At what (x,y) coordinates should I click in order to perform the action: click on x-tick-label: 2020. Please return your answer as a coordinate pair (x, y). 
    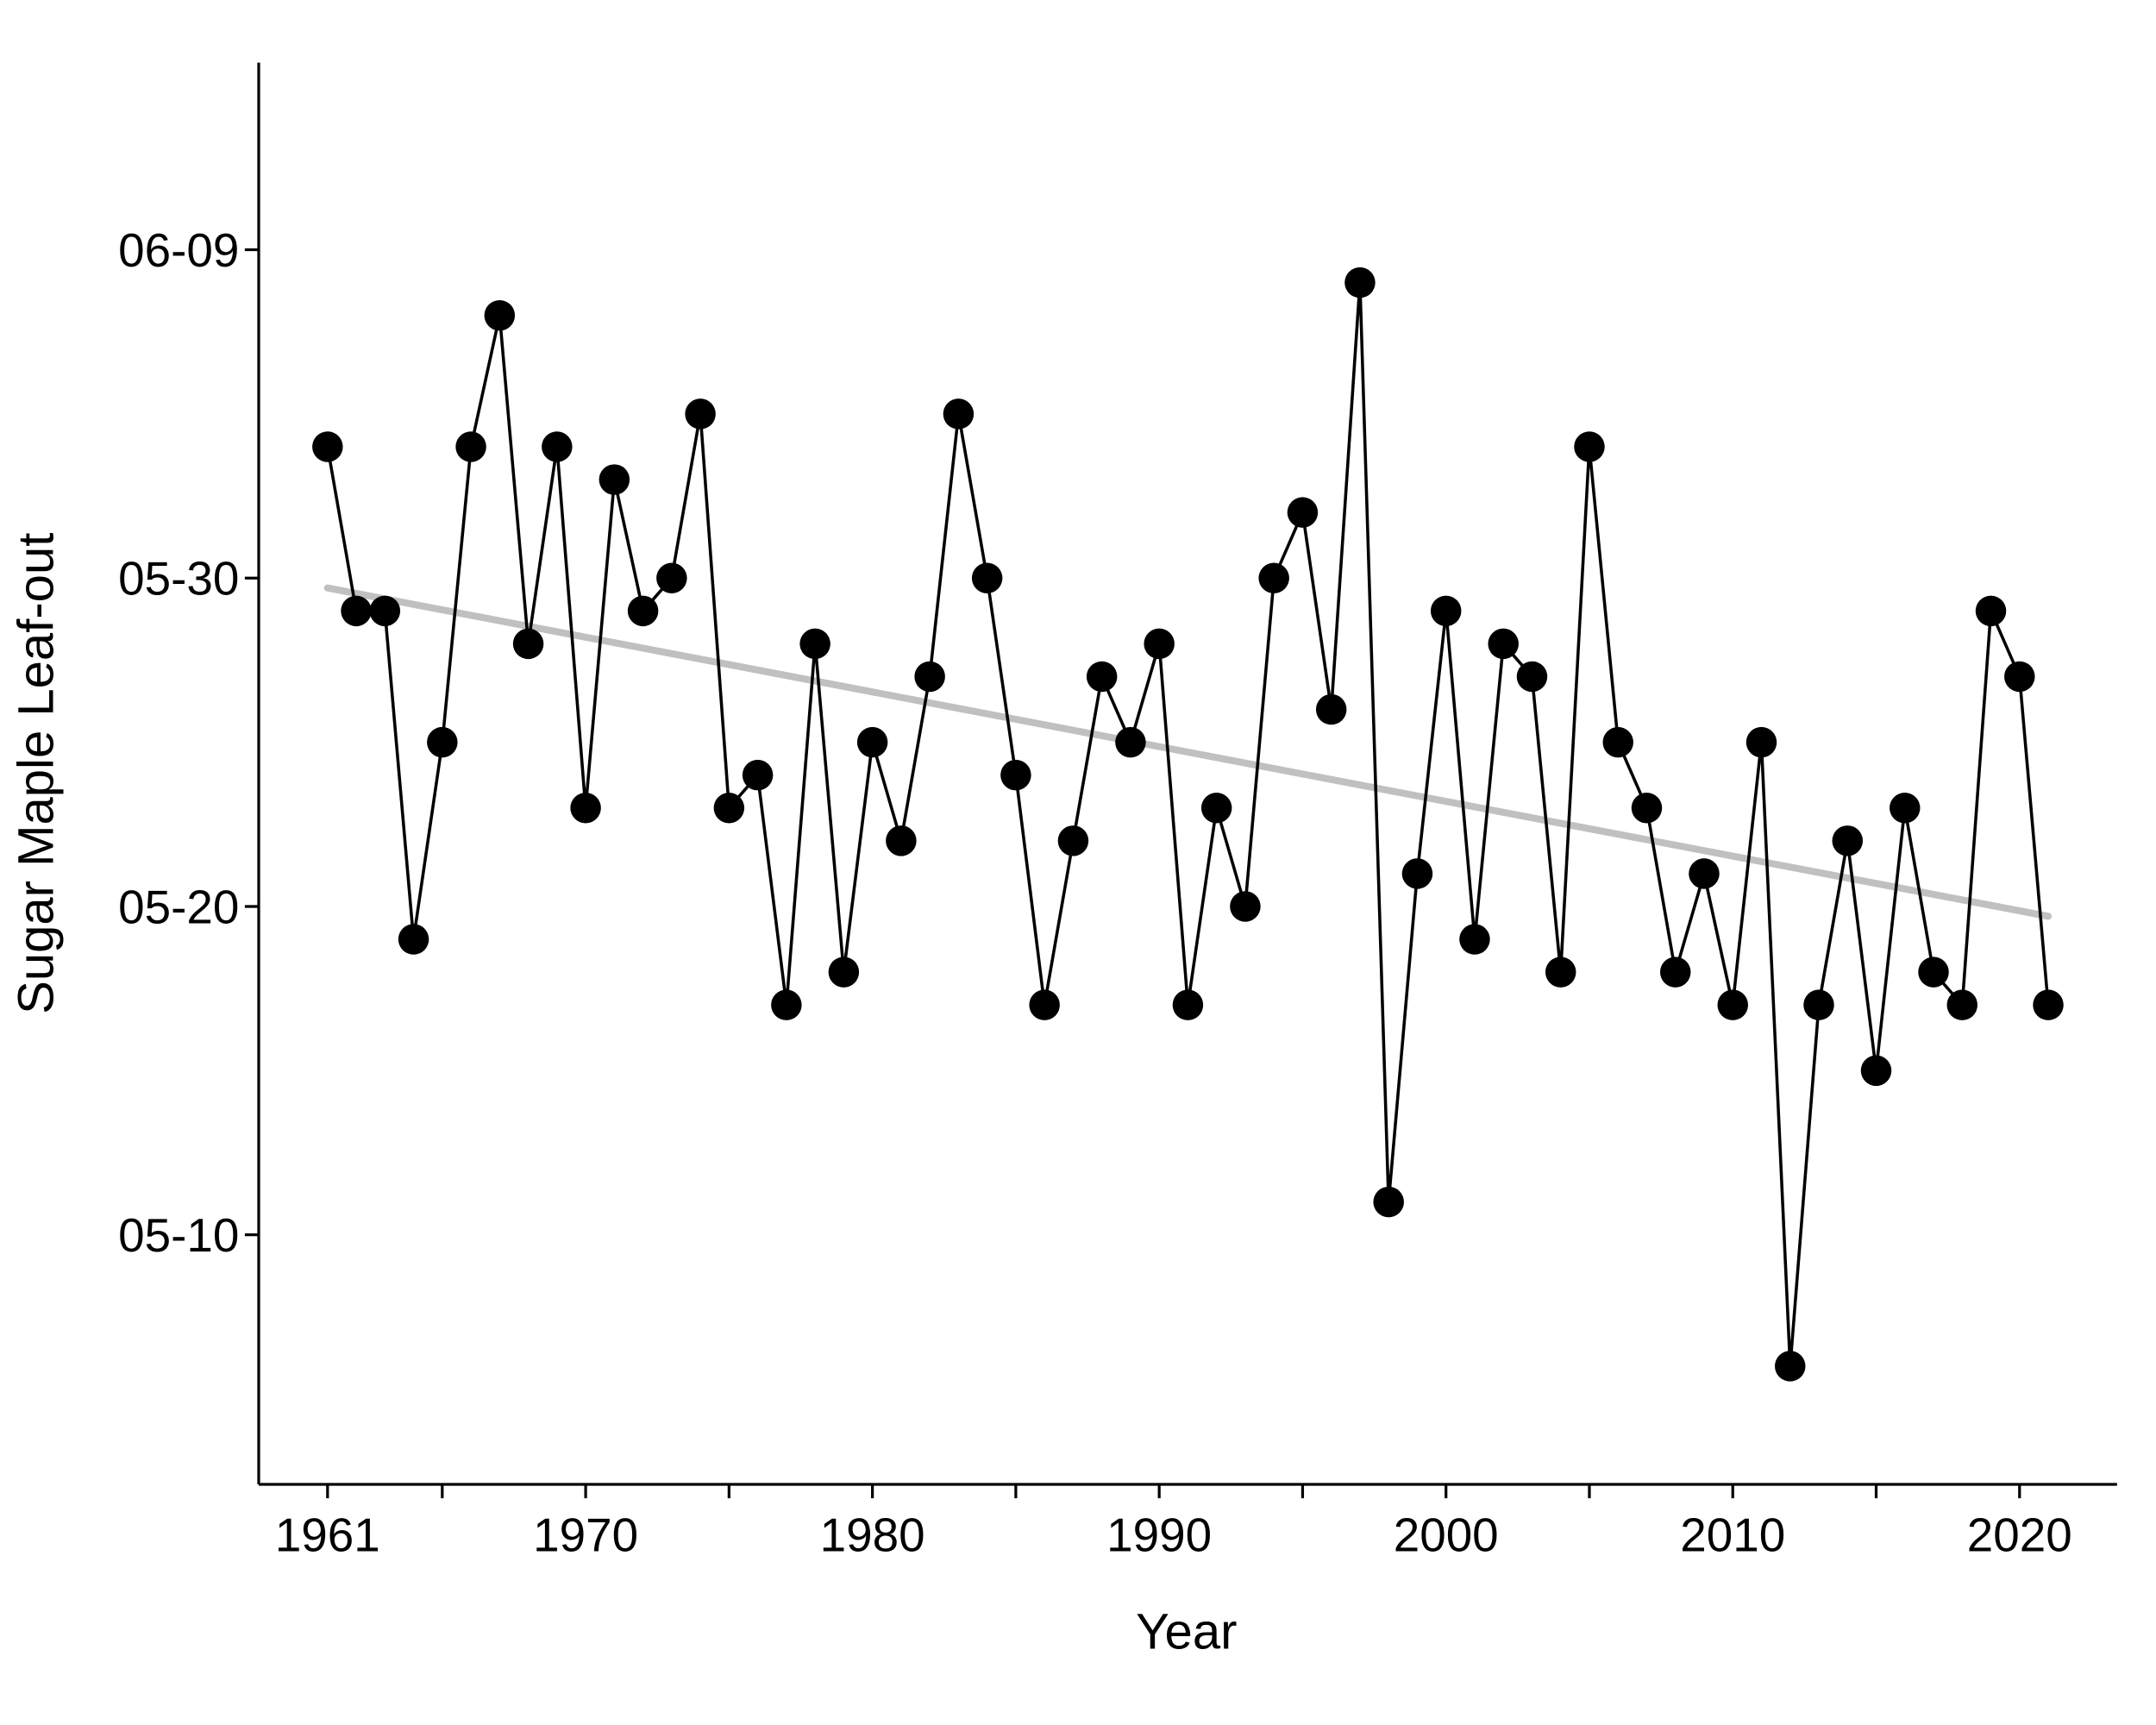
    Looking at the image, I should click on (2019, 1535).